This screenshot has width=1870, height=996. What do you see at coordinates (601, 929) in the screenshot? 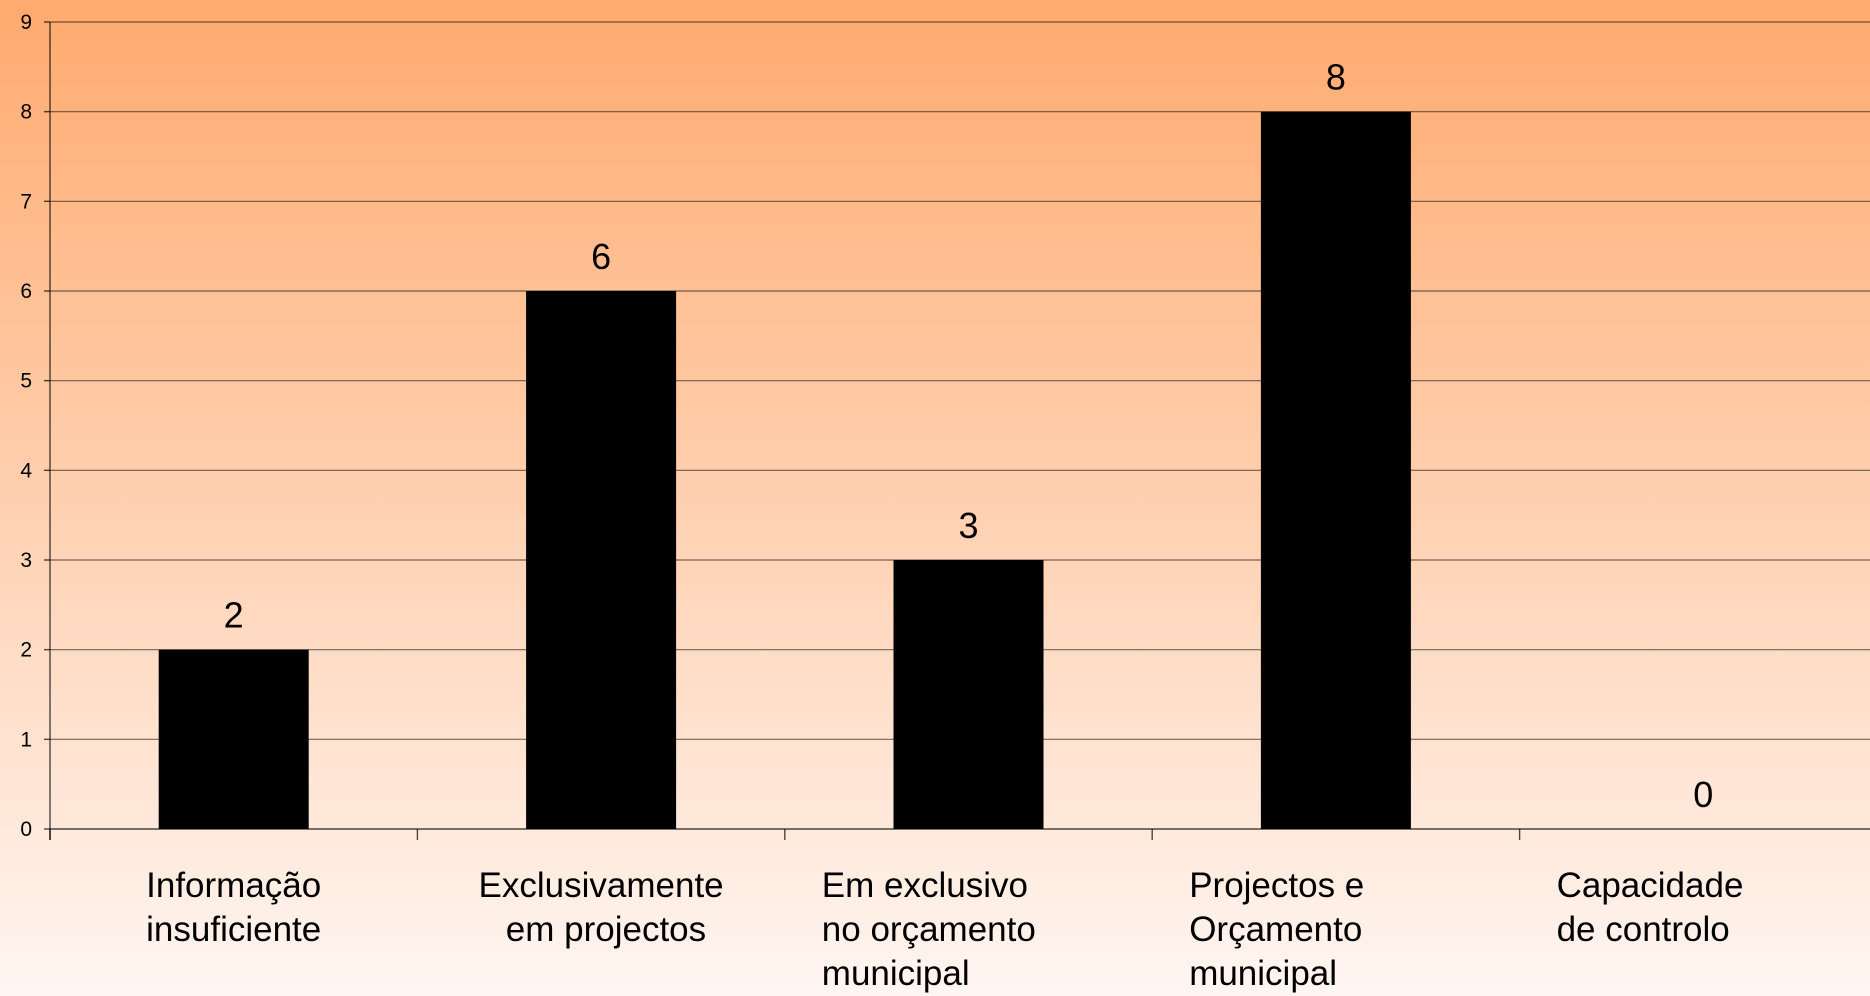
I see `x-tick-label-line: em projectos` at bounding box center [601, 929].